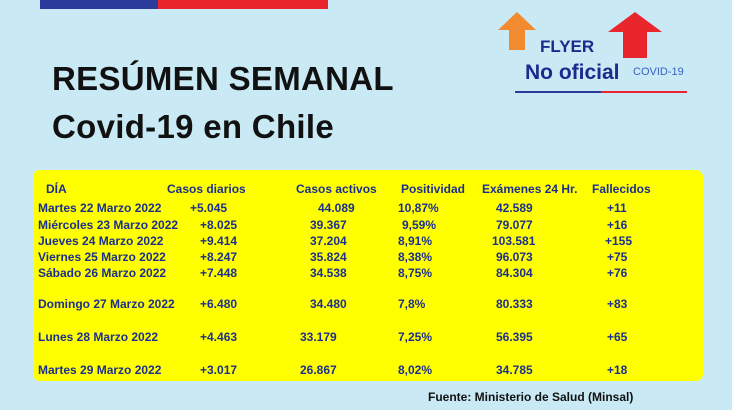  Describe the element at coordinates (419, 225) in the screenshot. I see `cell-positividad: 9,59%` at that location.